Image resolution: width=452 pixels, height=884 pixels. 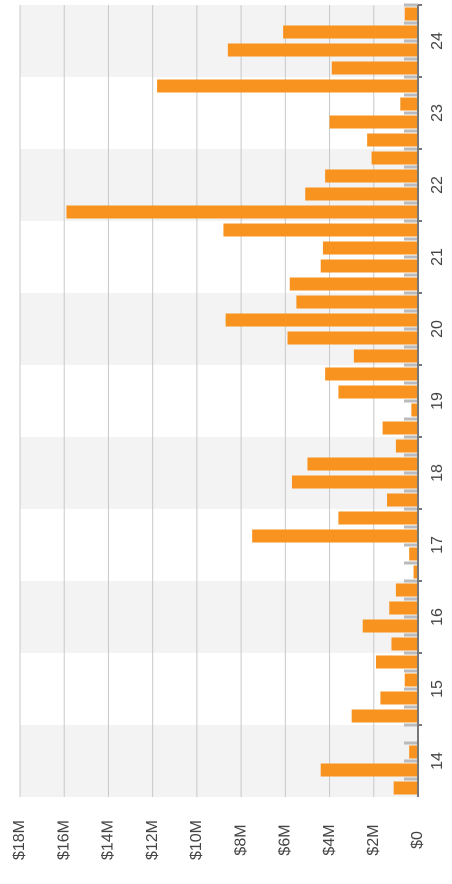 What do you see at coordinates (19, 840) in the screenshot?
I see `value-tick-label: $18M` at bounding box center [19, 840].